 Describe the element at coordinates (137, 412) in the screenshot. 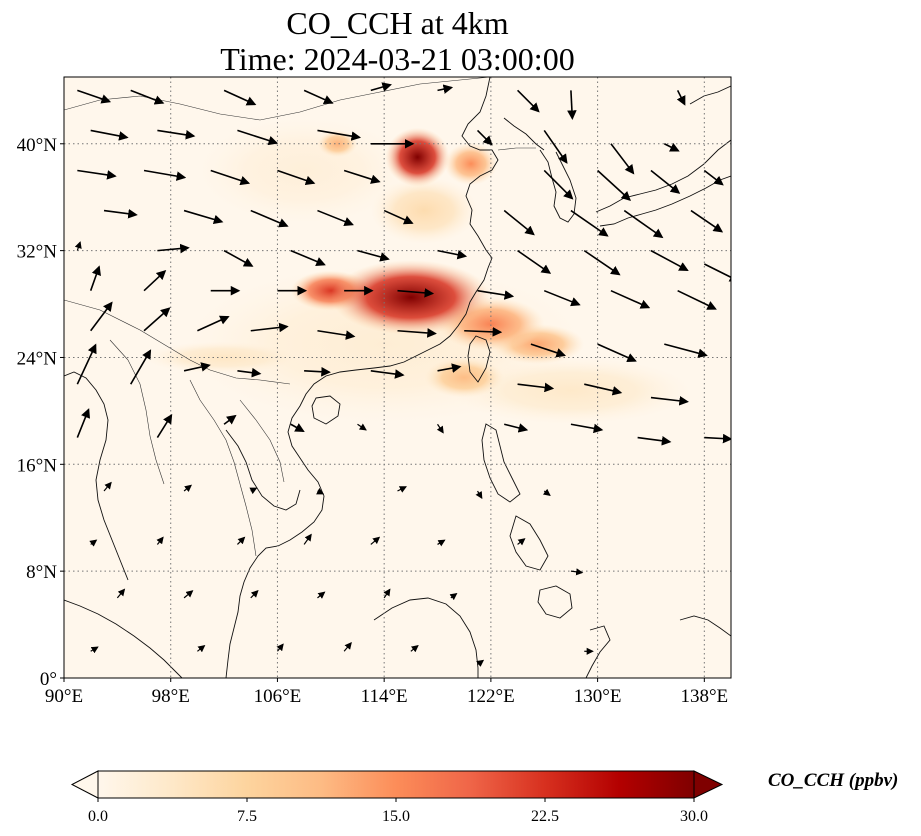

I see `border-myanmar` at that location.